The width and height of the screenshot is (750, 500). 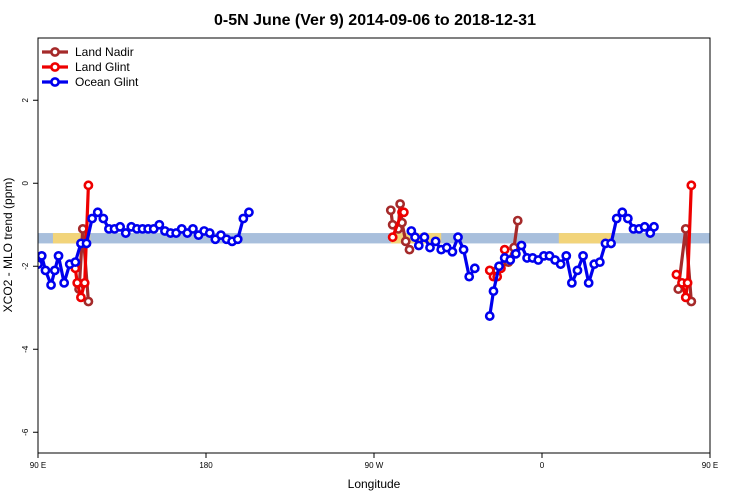 What do you see at coordinates (144, 248) in the screenshot?
I see `series-line` at bounding box center [144, 248].